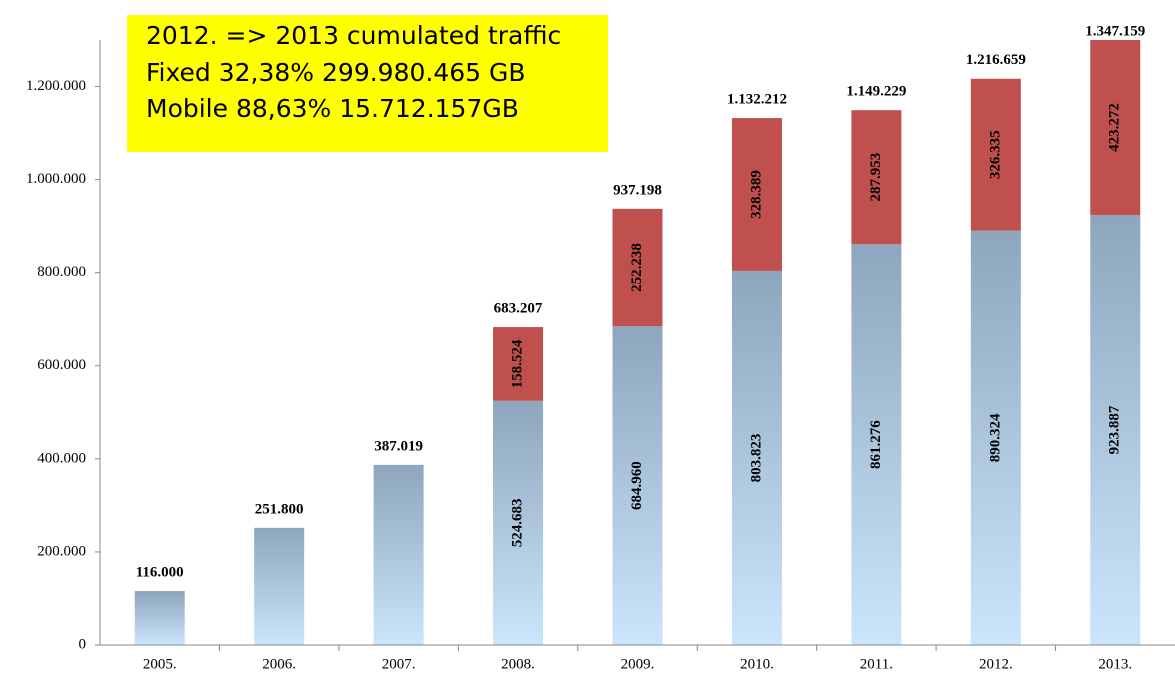  Describe the element at coordinates (399, 664) in the screenshot. I see `x-tick-label: 2007.` at that location.